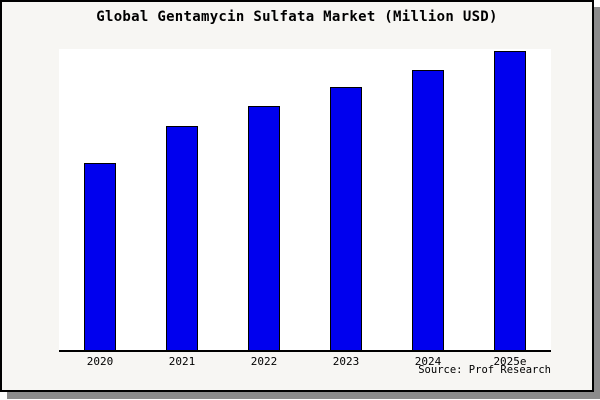  Describe the element at coordinates (346, 361) in the screenshot. I see `x-tick-label-2023: 2023` at that location.